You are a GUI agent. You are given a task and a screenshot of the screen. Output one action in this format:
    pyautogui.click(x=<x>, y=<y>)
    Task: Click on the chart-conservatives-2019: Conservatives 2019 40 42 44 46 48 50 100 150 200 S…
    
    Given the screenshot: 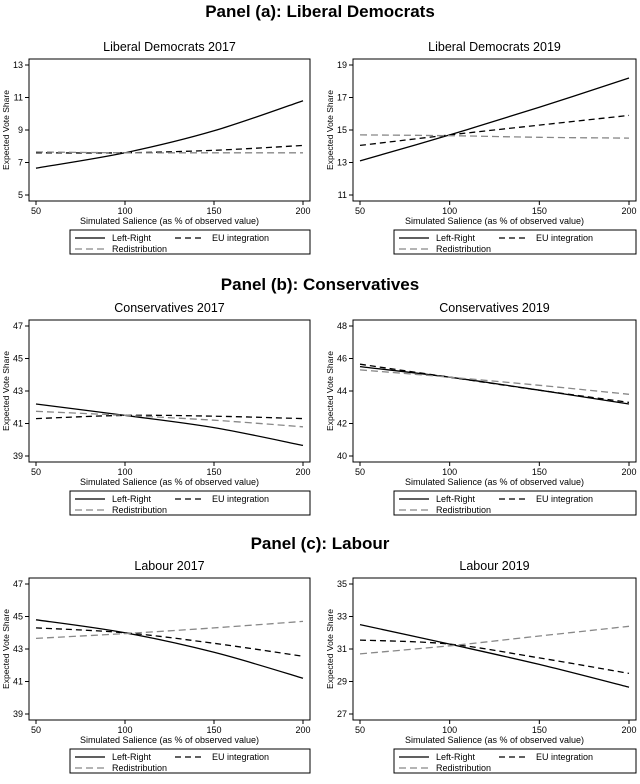 What is the action you would take?
    pyautogui.click(x=481, y=408)
    